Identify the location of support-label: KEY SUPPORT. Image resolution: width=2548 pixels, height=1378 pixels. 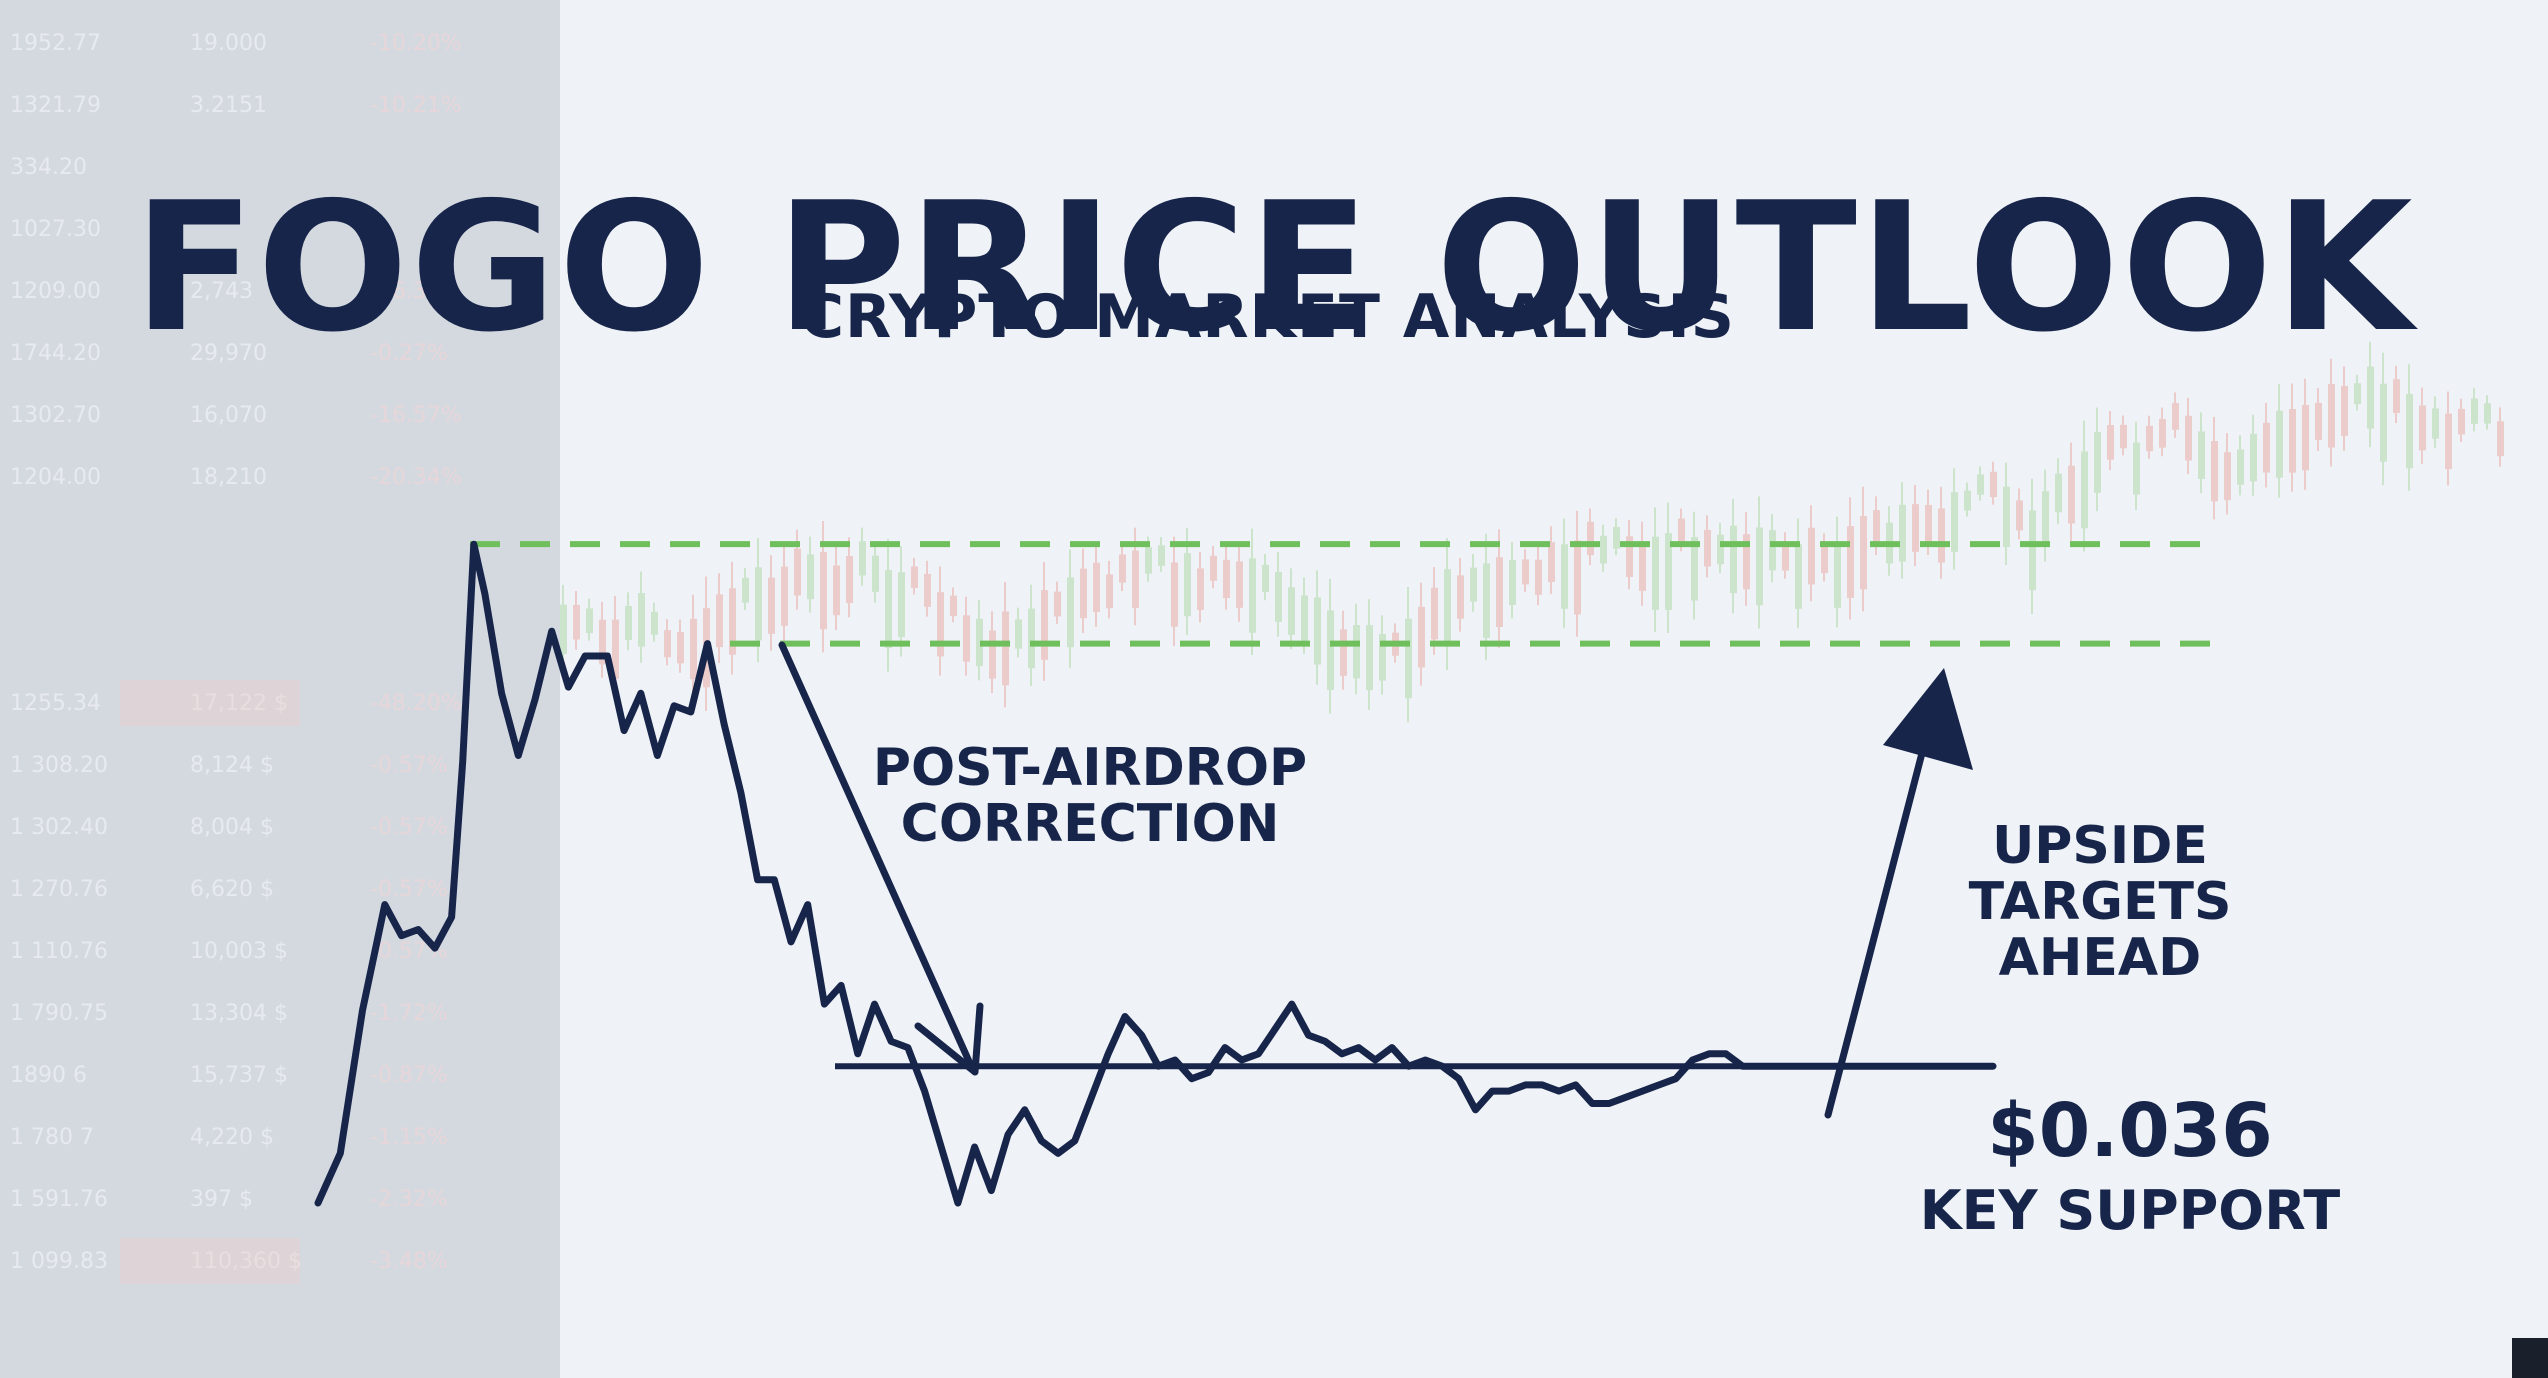
(2130, 1210).